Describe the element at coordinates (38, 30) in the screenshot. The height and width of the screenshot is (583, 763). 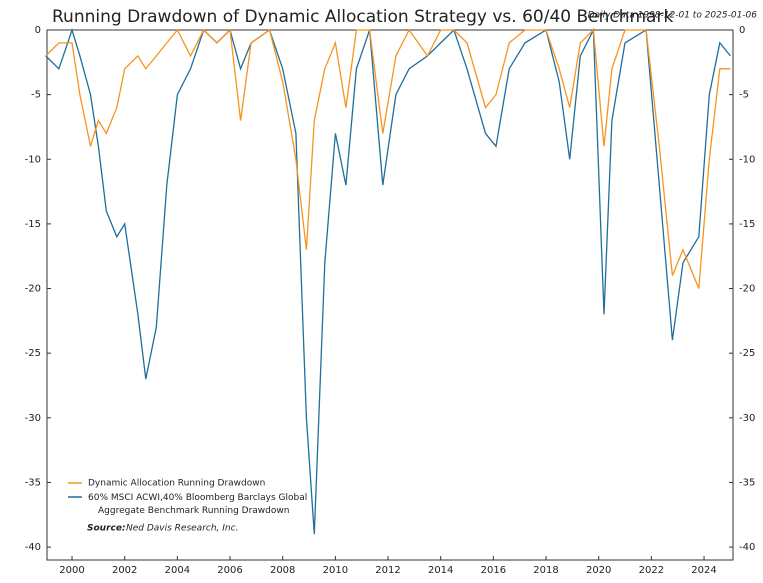
I see `y-tick-label: 0` at that location.